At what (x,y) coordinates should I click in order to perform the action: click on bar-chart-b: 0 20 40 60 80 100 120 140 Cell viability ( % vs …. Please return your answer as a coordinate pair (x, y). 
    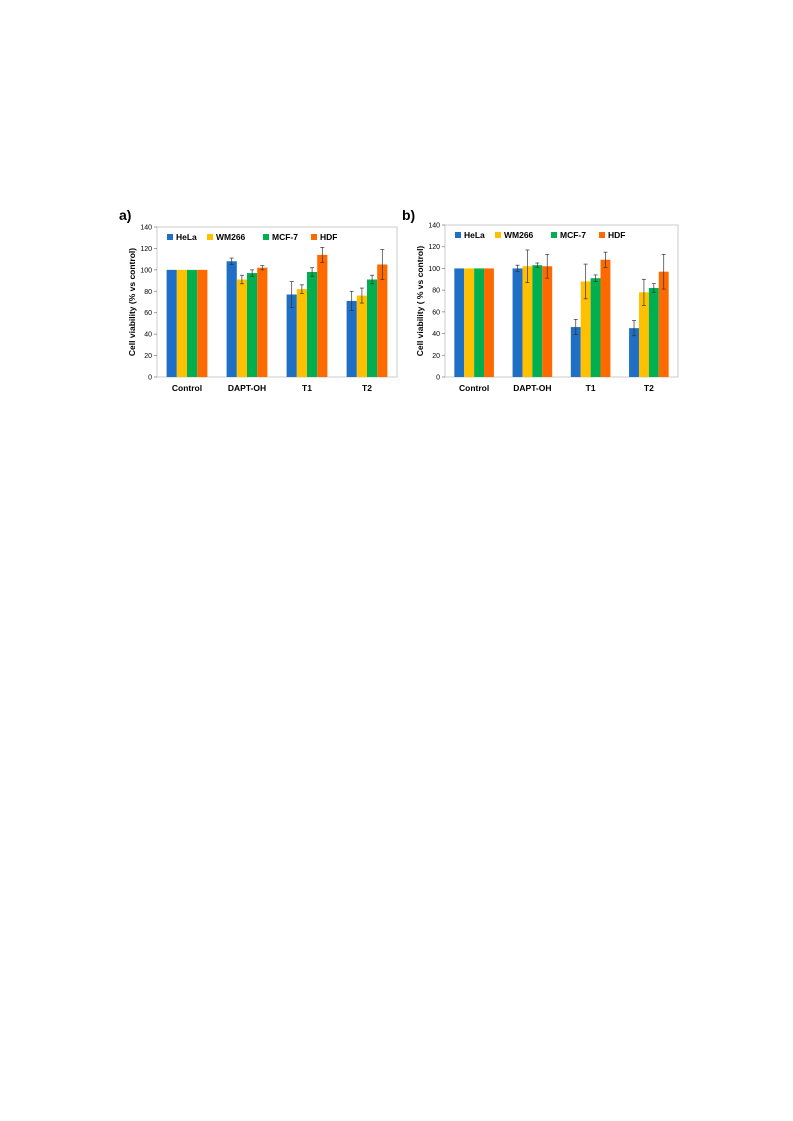
    Looking at the image, I should click on (547, 308).